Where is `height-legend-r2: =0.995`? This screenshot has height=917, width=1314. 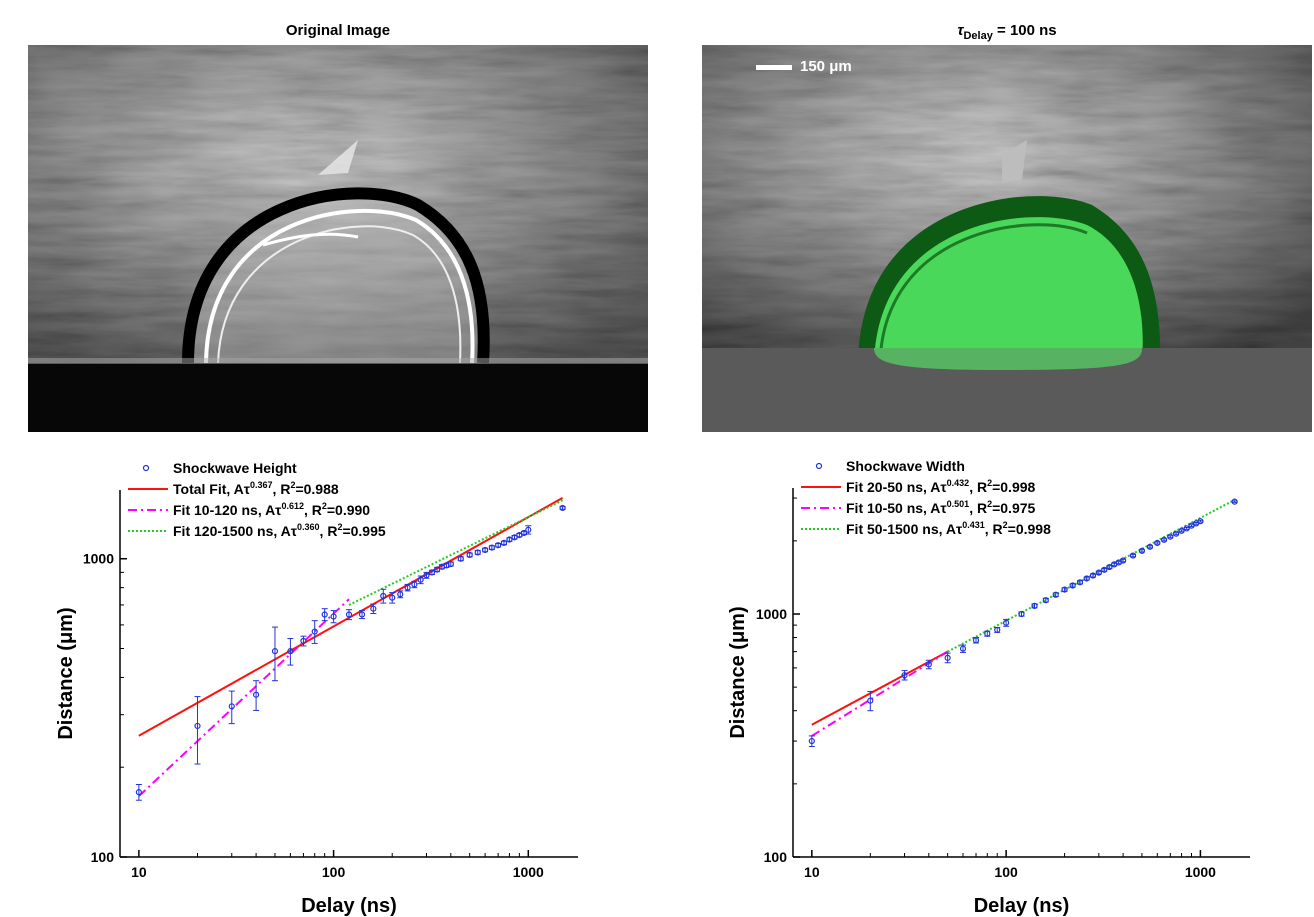
height-legend-r2: =0.995 is located at coordinates (363, 531).